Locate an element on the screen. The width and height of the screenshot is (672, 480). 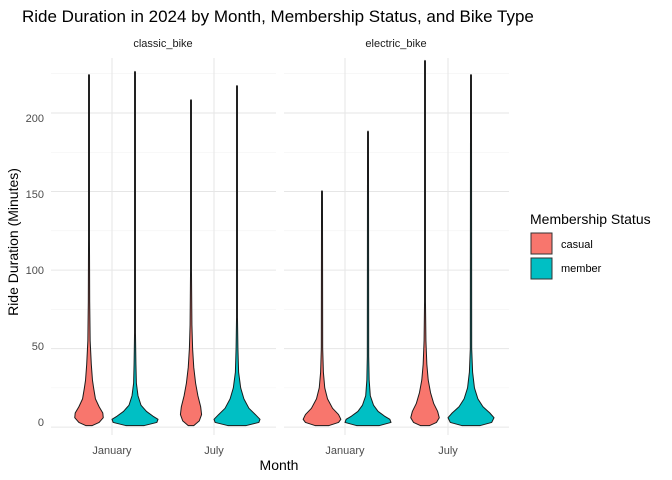
legend-label-casual: casual is located at coordinates (577, 245).